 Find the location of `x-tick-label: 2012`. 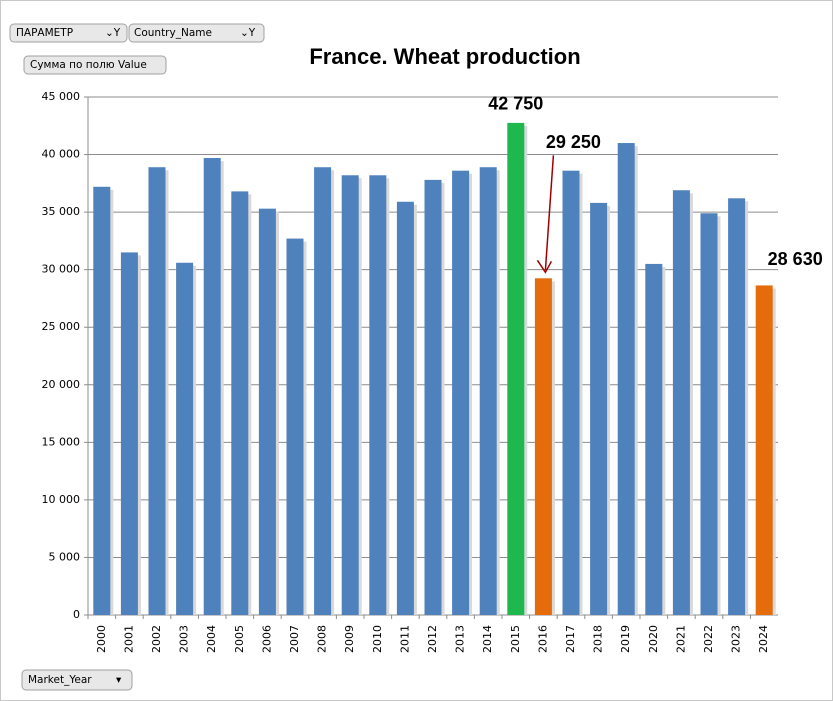

x-tick-label: 2012 is located at coordinates (432, 639).